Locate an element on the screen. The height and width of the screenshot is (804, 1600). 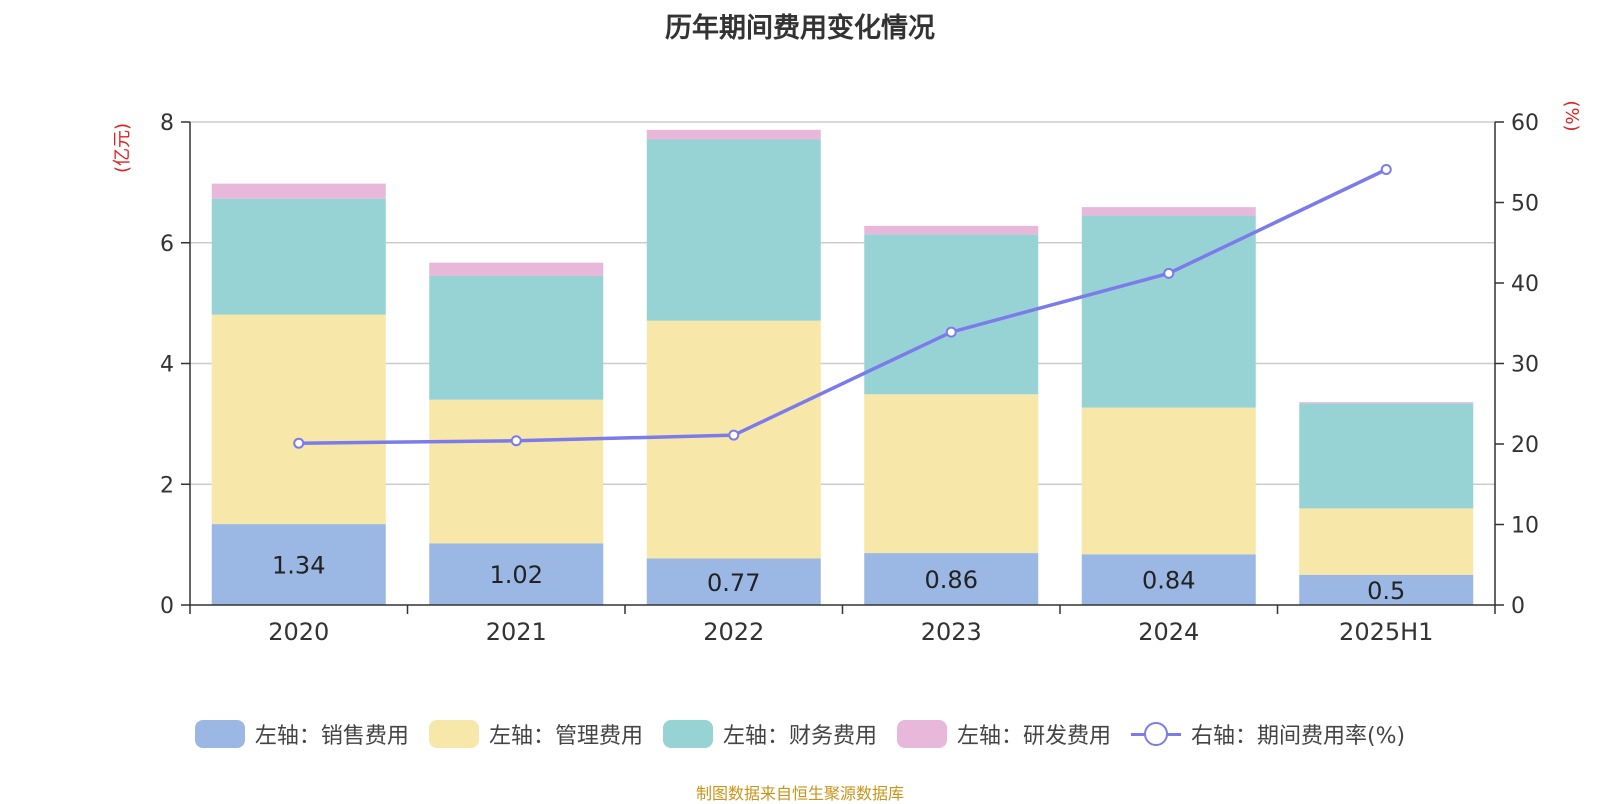
bar-data-label: 0.84 is located at coordinates (1168, 581).